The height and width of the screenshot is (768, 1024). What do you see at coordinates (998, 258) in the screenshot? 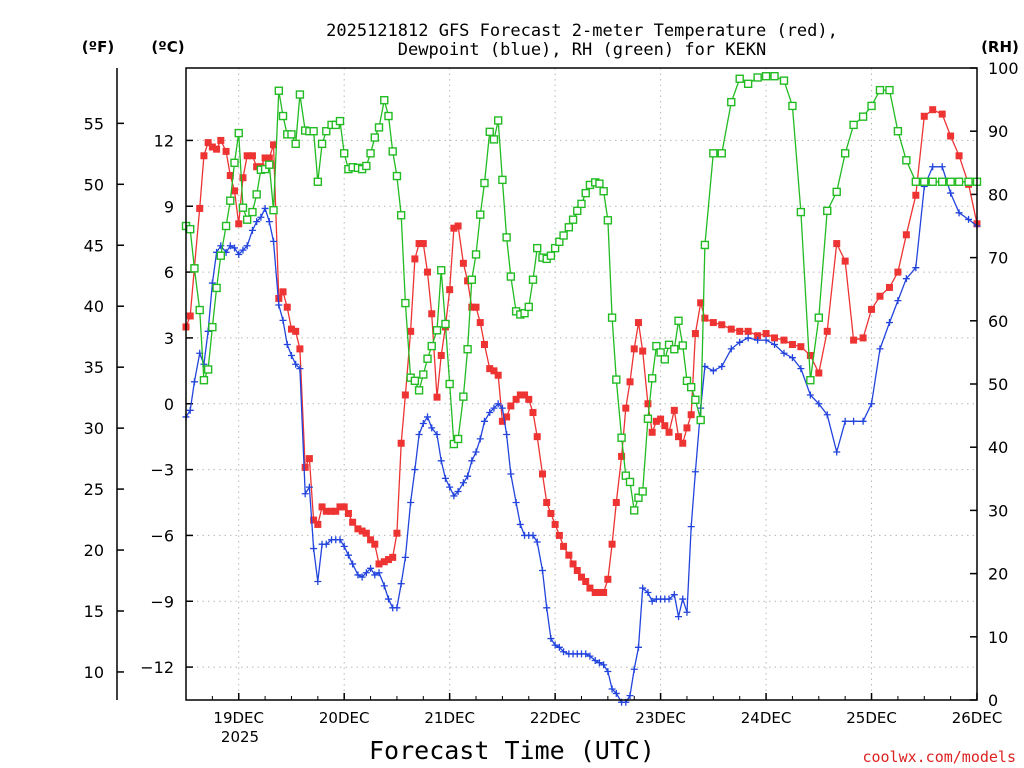
I see `rh-tick-label: 70` at bounding box center [998, 258].